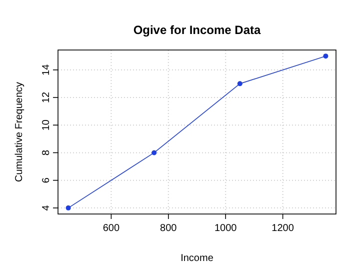  I want to click on y-tick-label: 14, so click(46, 70).